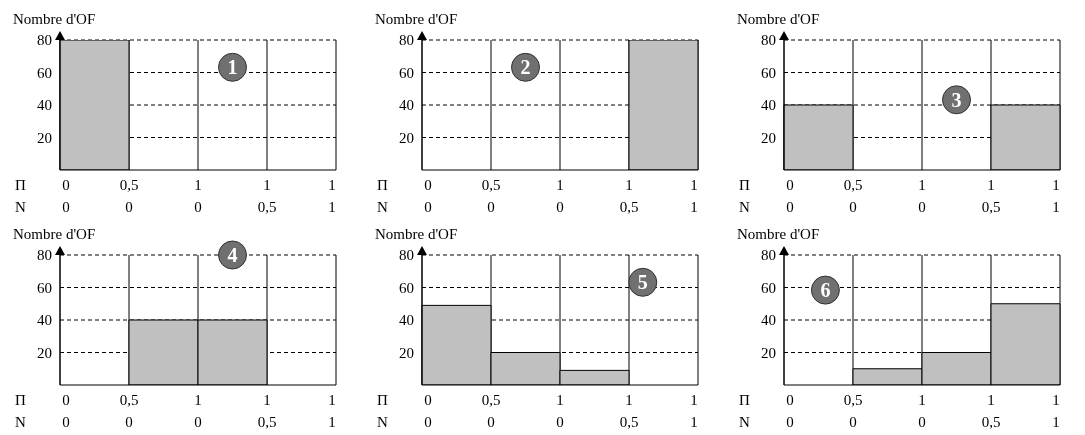 The width and height of the screenshot is (1085, 435). Describe the element at coordinates (642, 282) in the screenshot. I see `annotation: 5` at that location.